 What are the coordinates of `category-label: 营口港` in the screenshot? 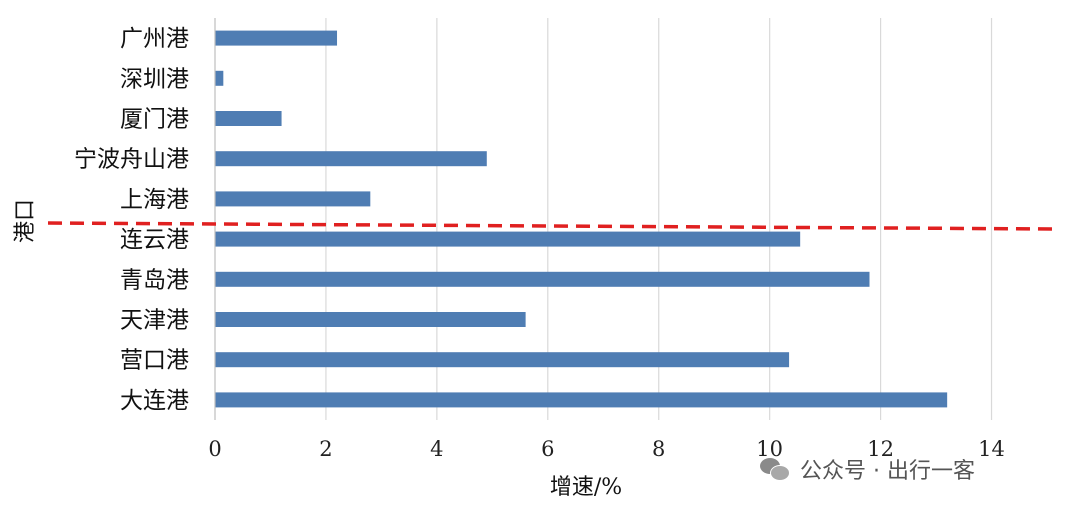 It's located at (154, 361).